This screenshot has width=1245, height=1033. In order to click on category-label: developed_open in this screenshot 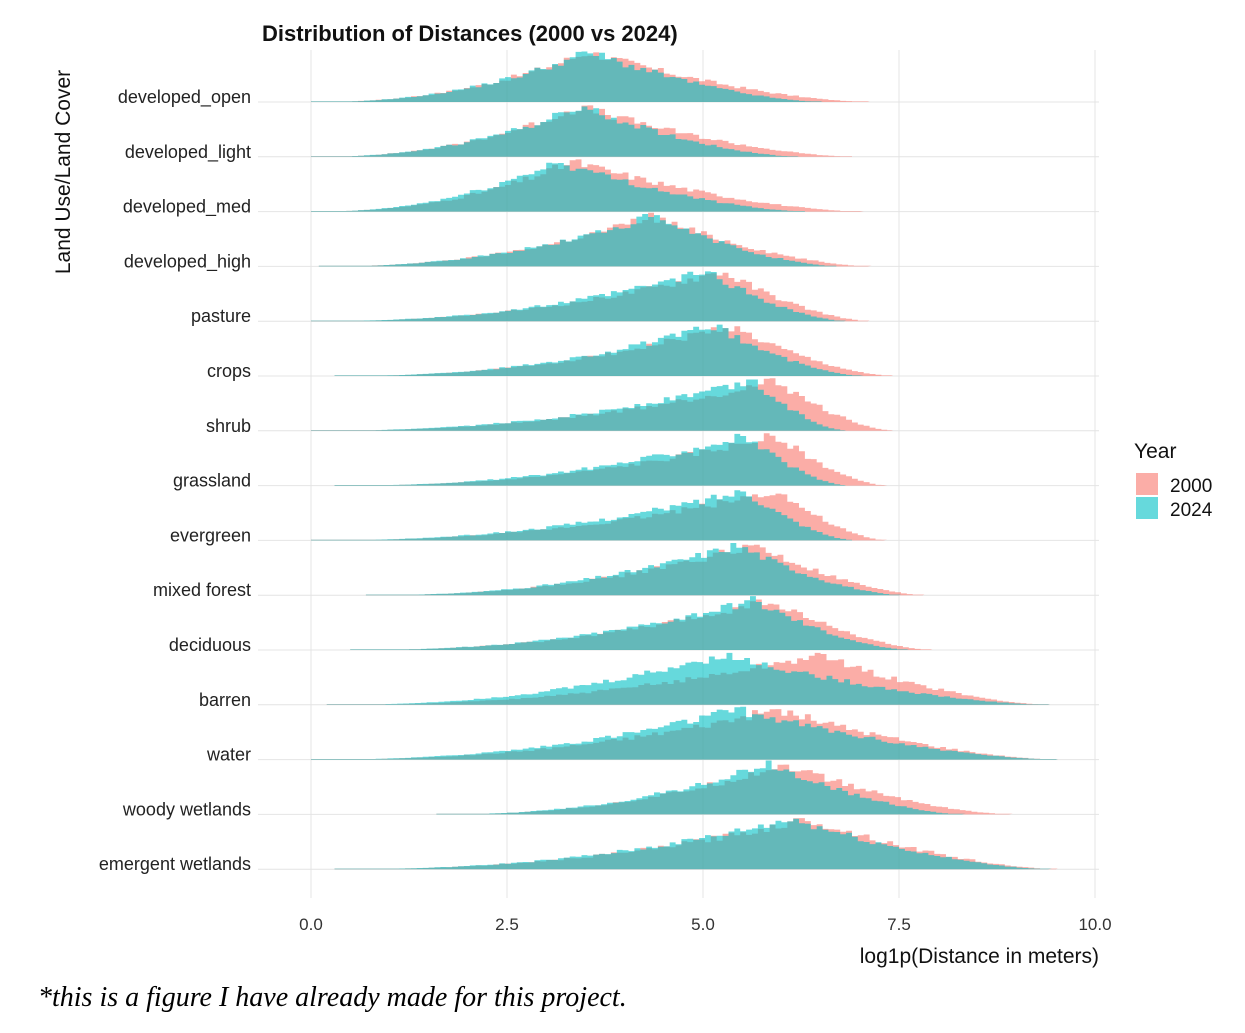, I will do `click(184, 97)`.